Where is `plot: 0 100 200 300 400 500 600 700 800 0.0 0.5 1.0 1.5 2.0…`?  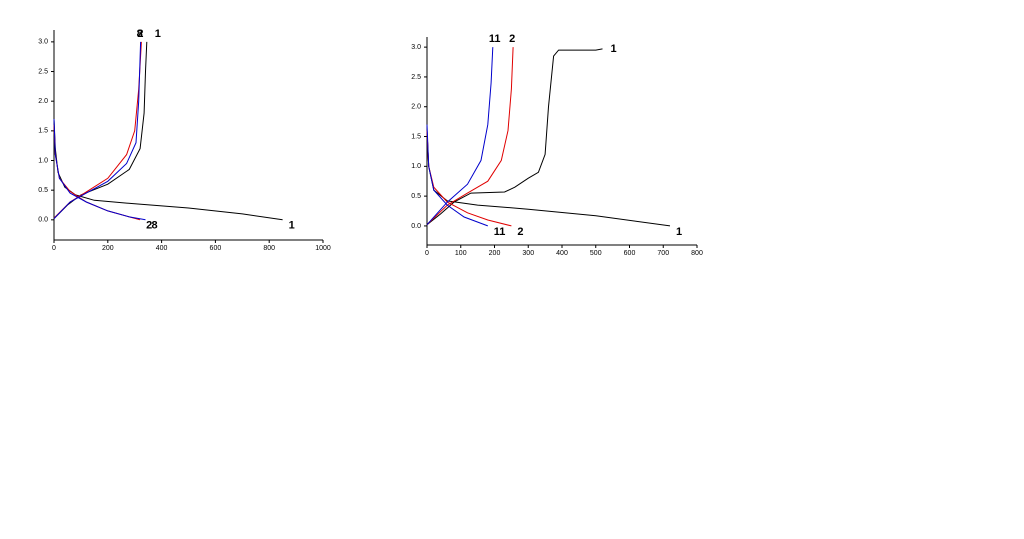 plot: 0 100 200 300 400 500 600 700 800 0.0 0.5 1.0 1.5 2.0… is located at coordinates (557, 145).